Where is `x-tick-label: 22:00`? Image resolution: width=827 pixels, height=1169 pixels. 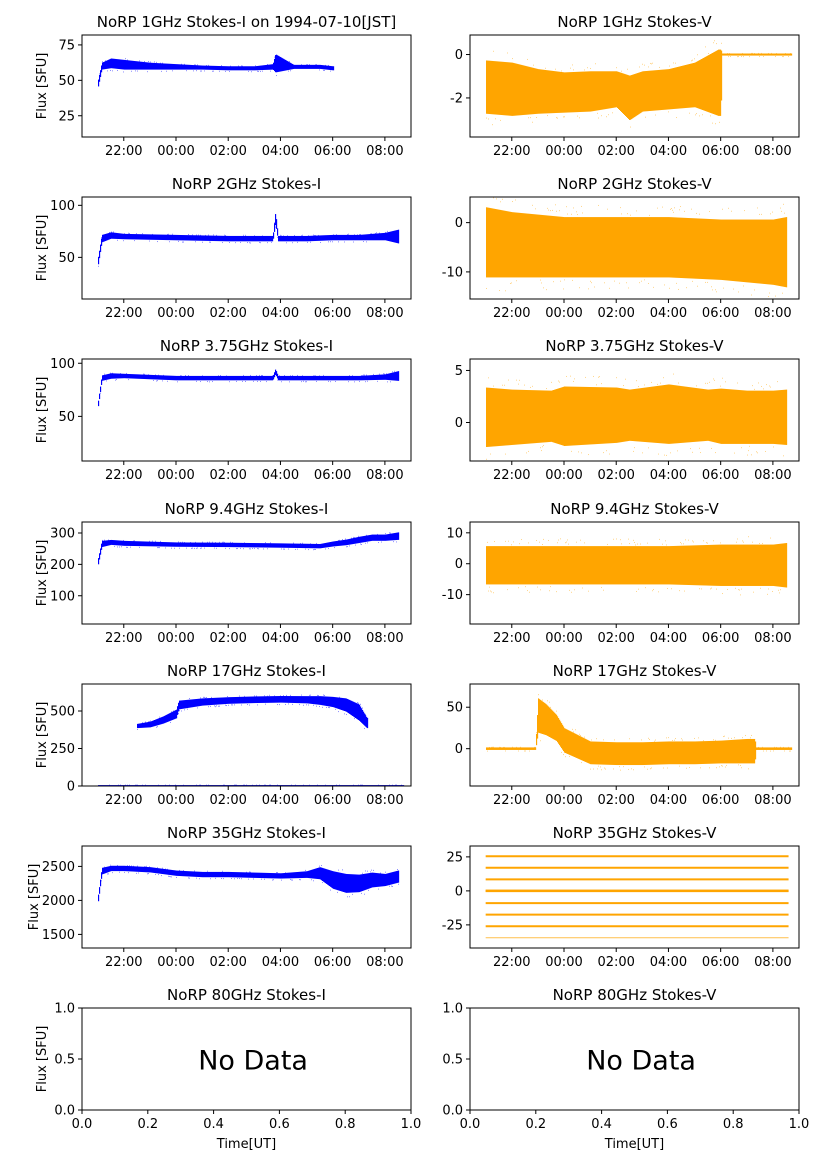
x-tick-label: 22:00 is located at coordinates (123, 151).